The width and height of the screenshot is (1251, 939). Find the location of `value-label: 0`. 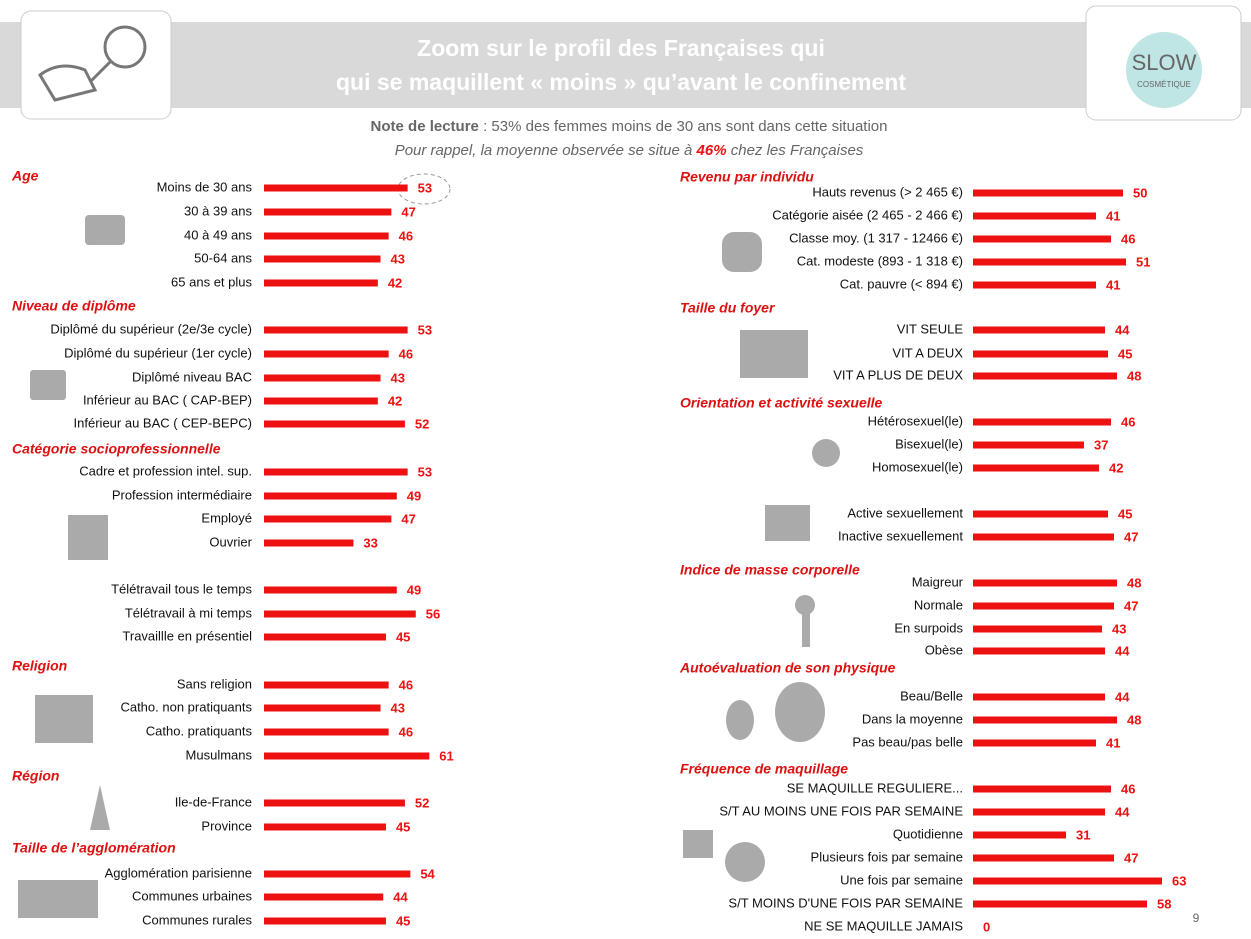

value-label: 0 is located at coordinates (986, 926).